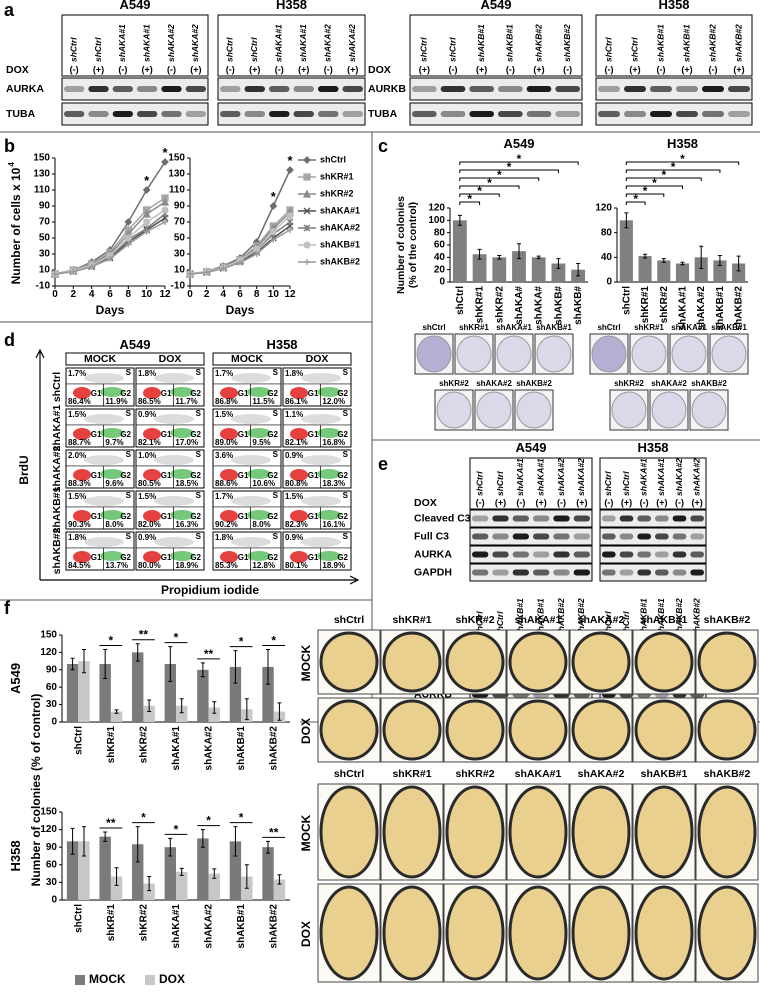 The image size is (760, 992). What do you see at coordinates (282, 359) in the screenshot?
I see `header-box` at bounding box center [282, 359].